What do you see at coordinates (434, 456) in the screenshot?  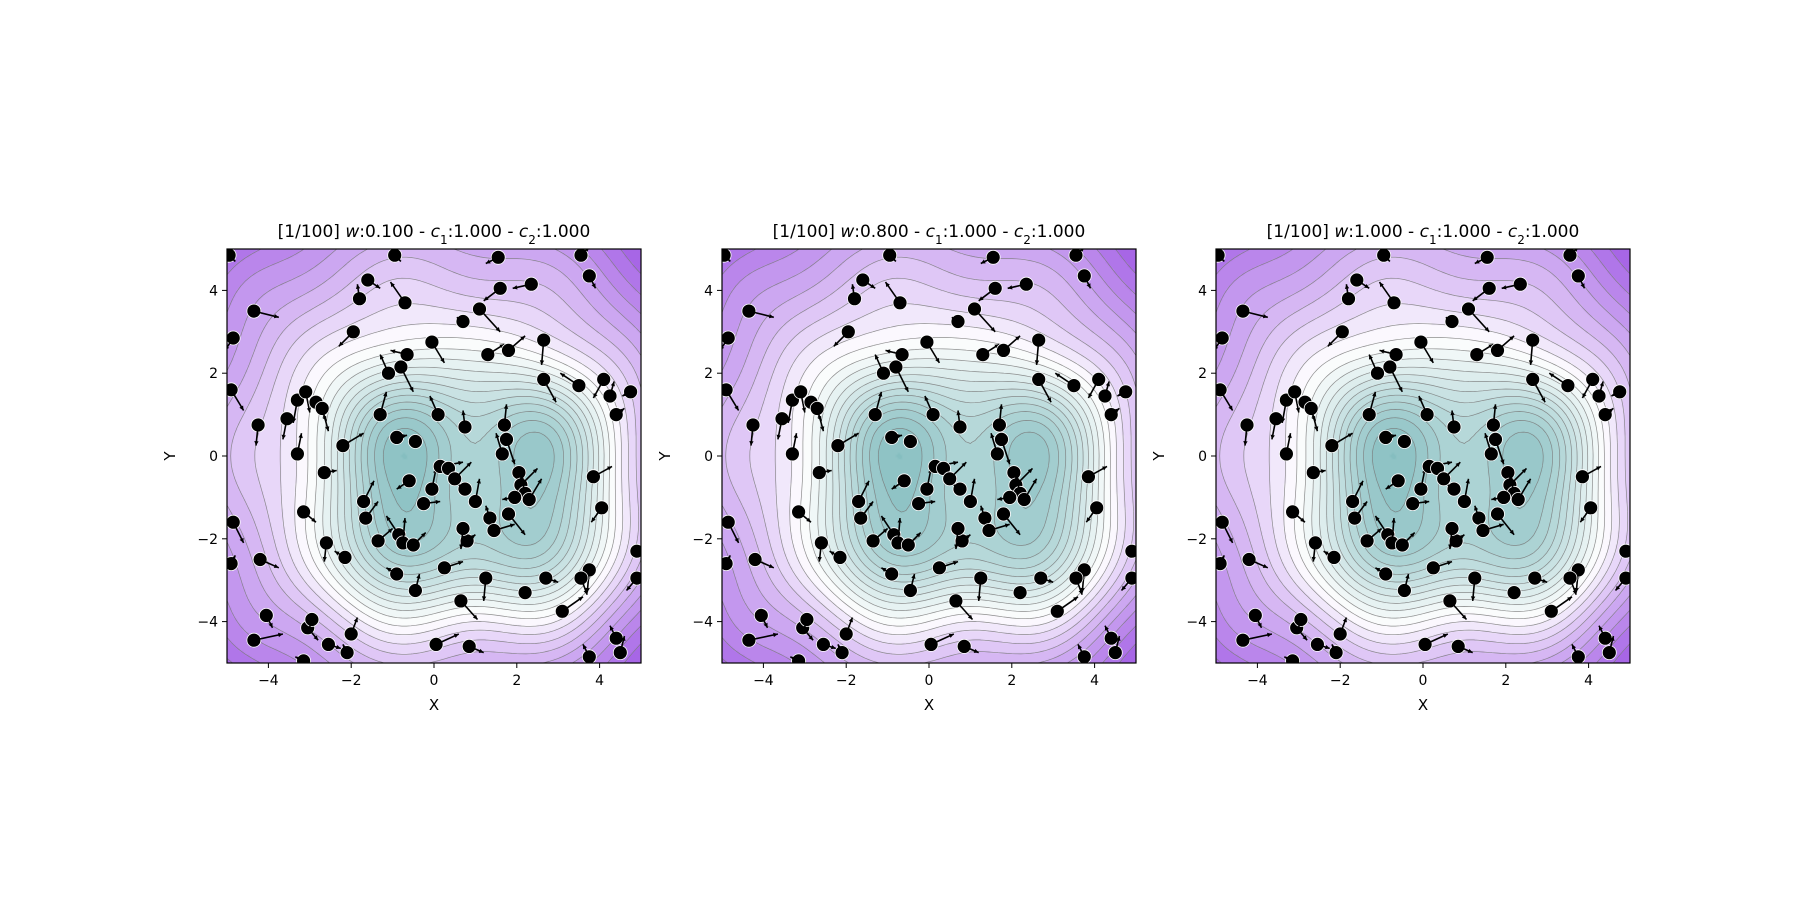 I see `particles` at bounding box center [434, 456].